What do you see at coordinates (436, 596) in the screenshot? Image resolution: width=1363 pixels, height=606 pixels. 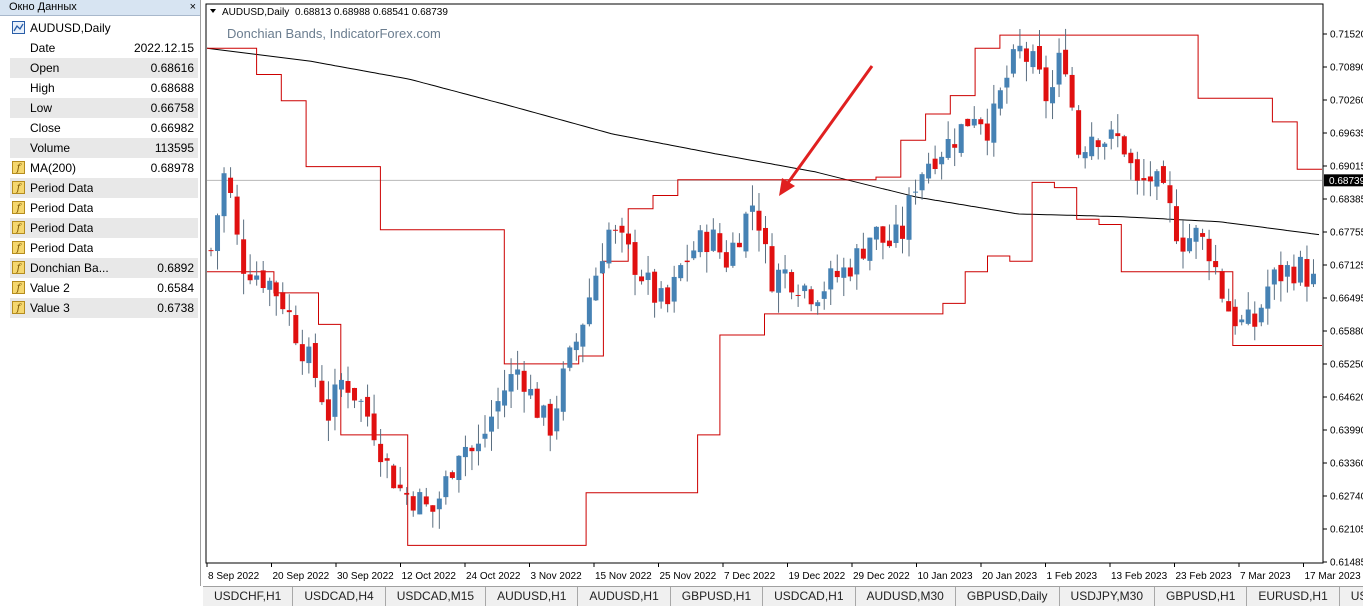 I see `chart-tab: USDCAD,M15` at bounding box center [436, 596].